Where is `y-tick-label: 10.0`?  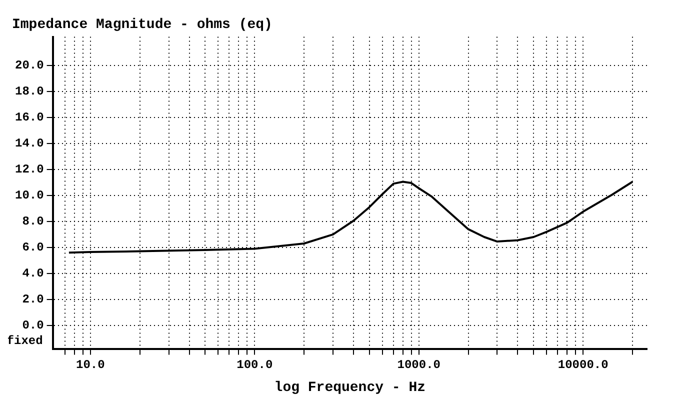 y-tick-label: 10.0 is located at coordinates (29, 195).